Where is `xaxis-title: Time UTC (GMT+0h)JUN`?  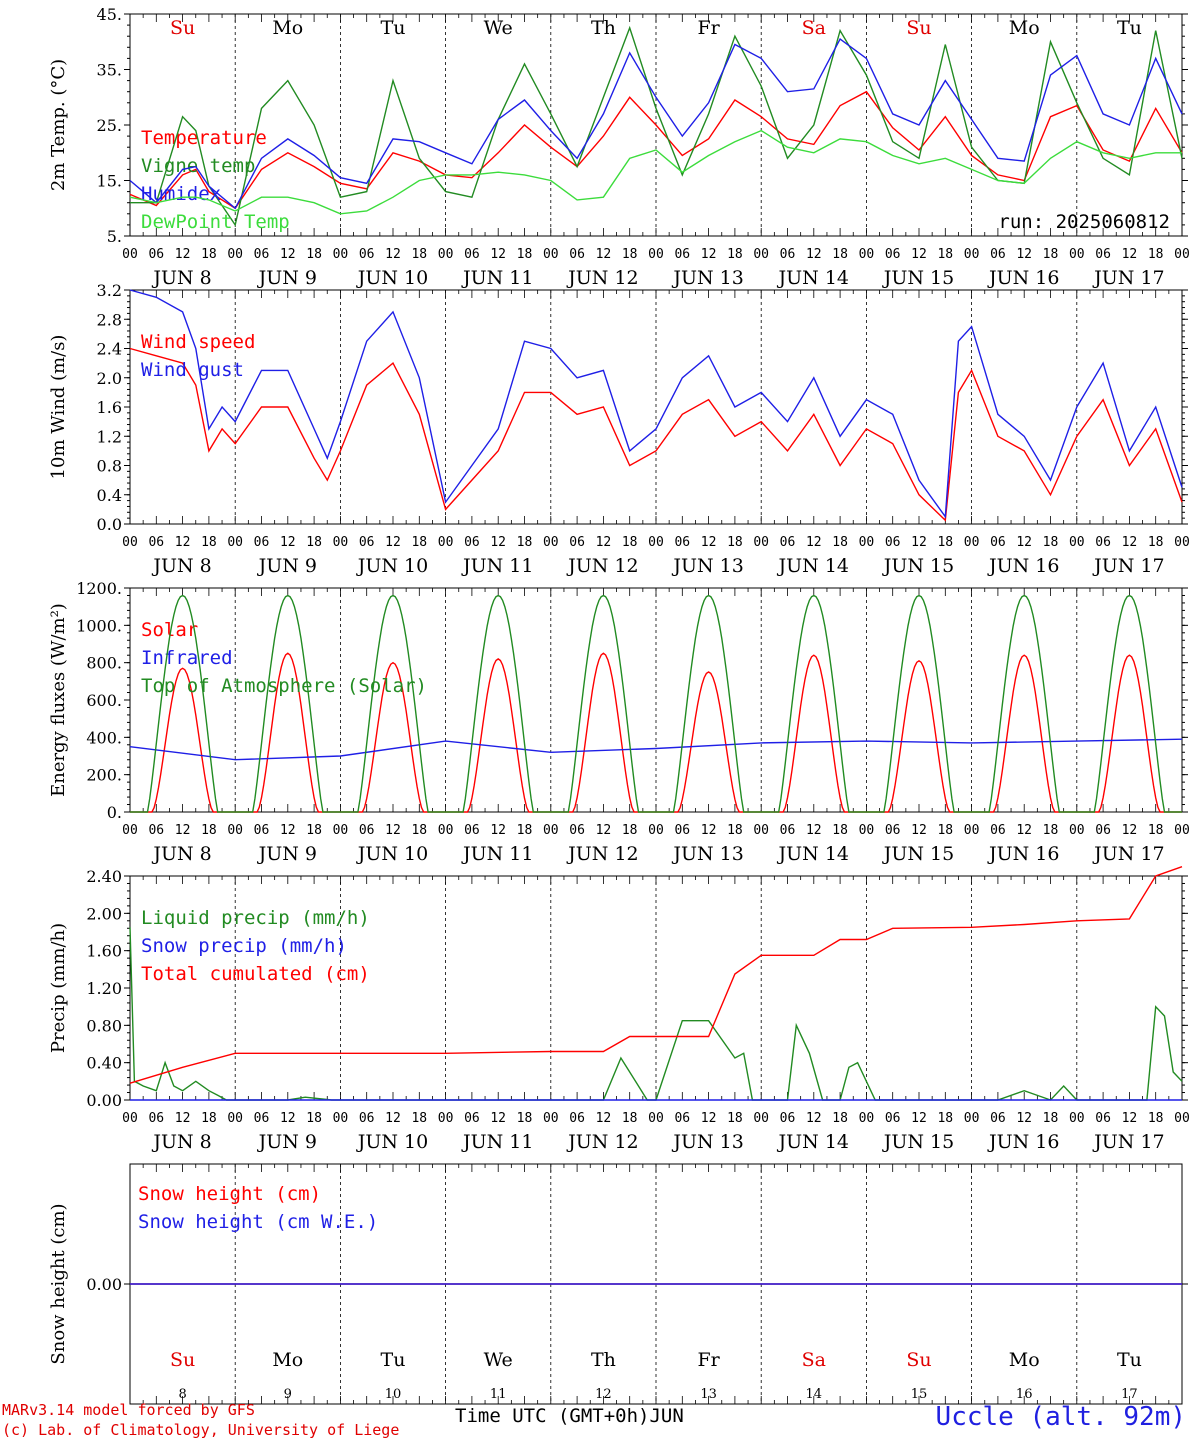 xaxis-title: Time UTC (GMT+0h)JUN is located at coordinates (569, 1416).